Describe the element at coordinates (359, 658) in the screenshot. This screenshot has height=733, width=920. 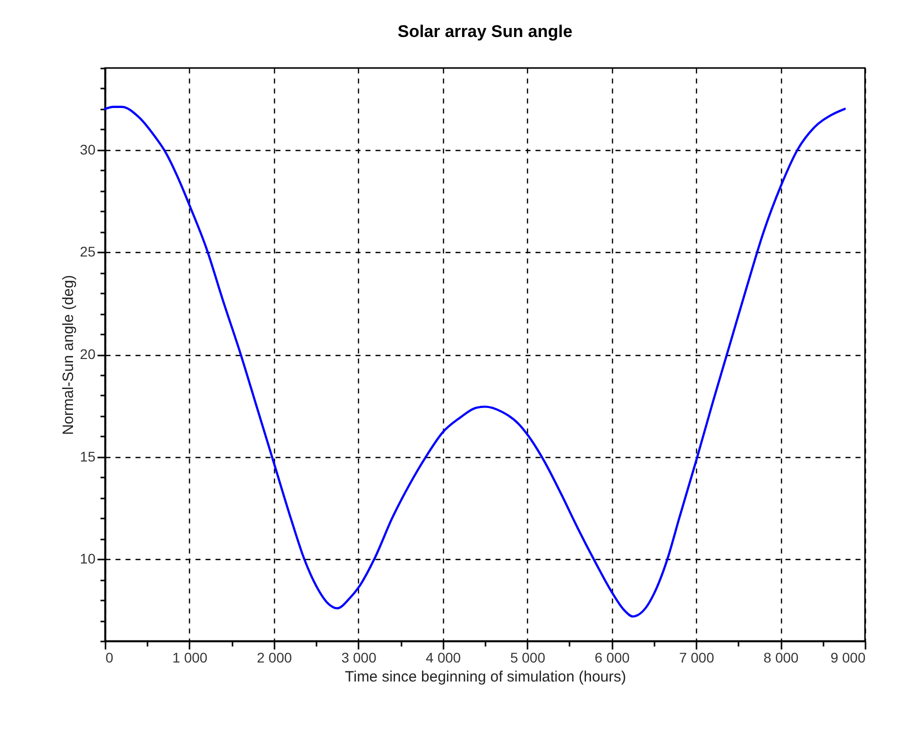
I see `x-tick-label: 3 000` at that location.